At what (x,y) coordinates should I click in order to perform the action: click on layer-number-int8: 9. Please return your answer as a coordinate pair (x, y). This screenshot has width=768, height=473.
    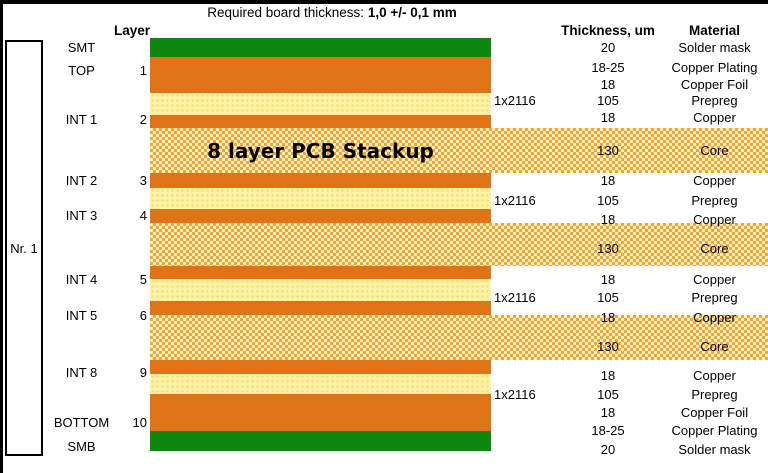
    Looking at the image, I should click on (143, 372).